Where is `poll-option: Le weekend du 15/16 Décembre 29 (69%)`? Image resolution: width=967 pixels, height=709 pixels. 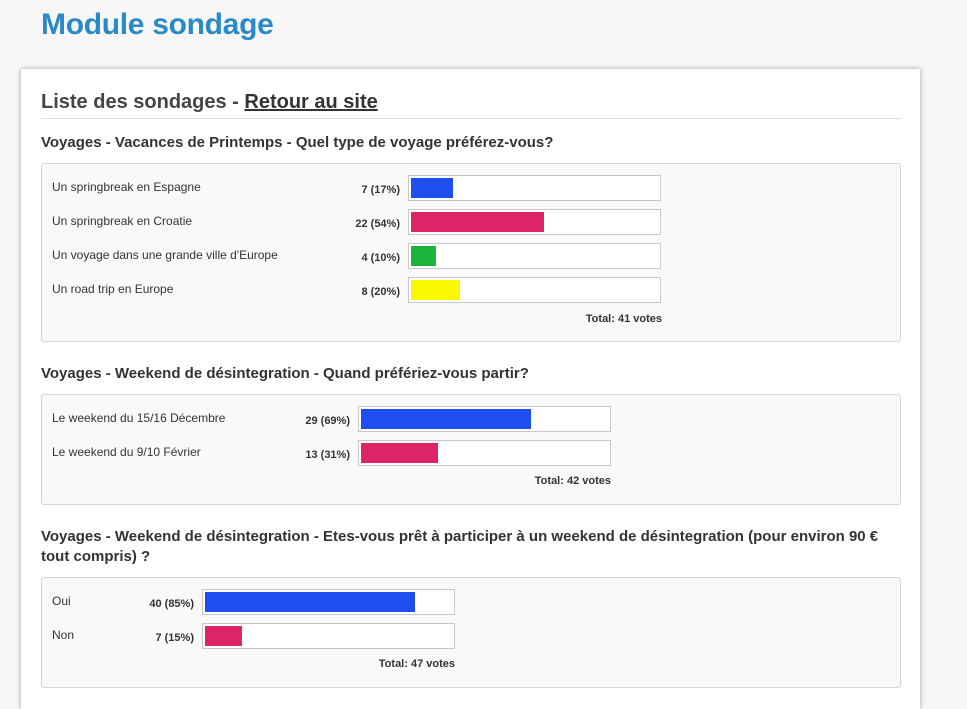
poll-option: Le weekend du 15/16 Décembre 29 (69%) is located at coordinates (471, 423).